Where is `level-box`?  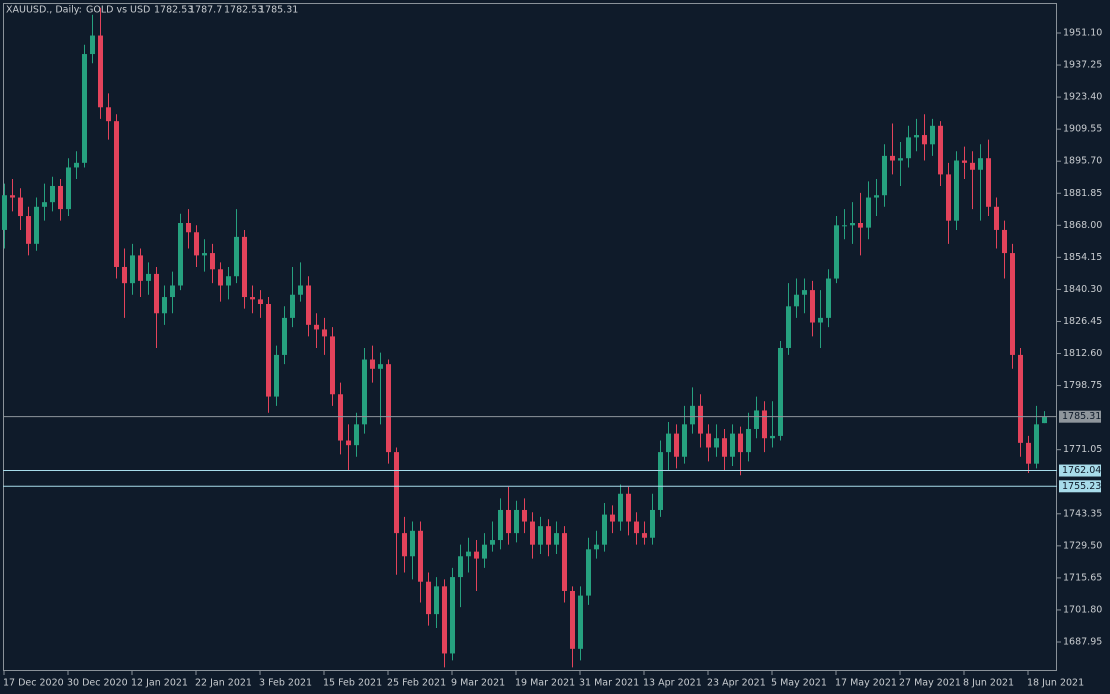
level-box is located at coordinates (1080, 486).